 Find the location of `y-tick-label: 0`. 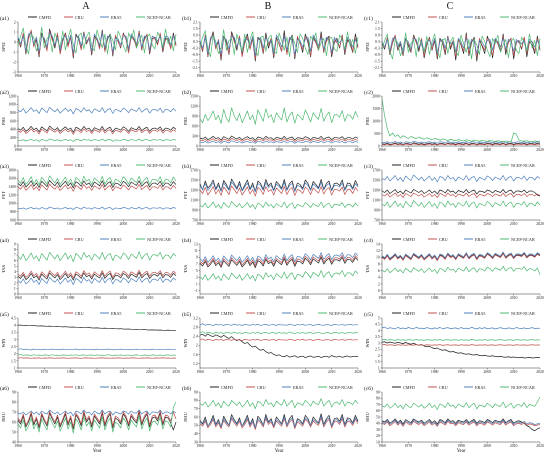

y-tick-label: 0 is located at coordinates (197, 146).